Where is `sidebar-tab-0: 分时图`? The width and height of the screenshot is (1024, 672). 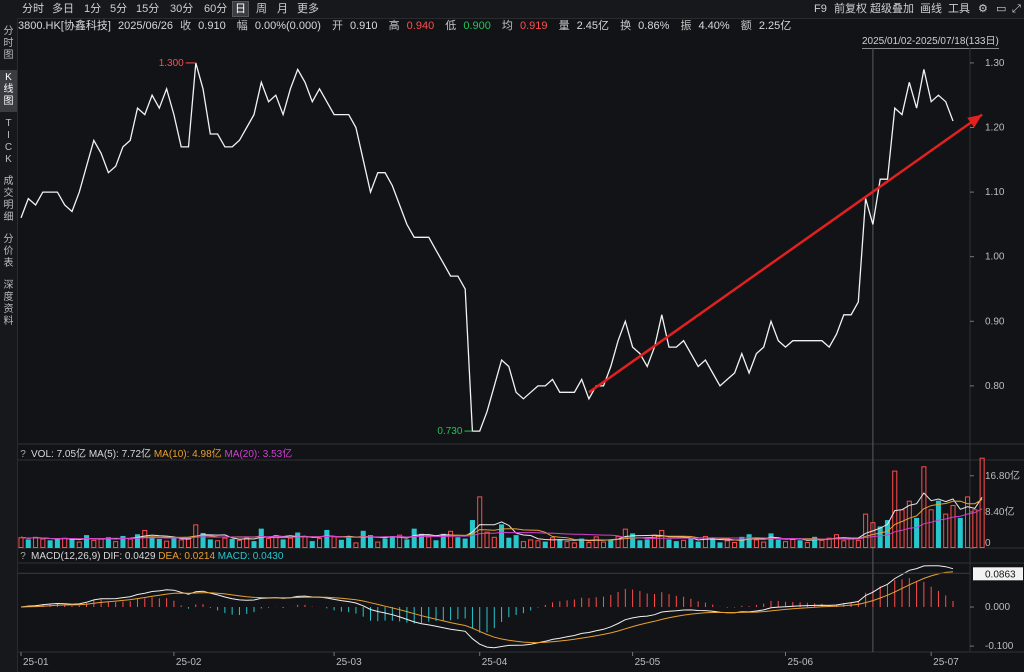 sidebar-tab-0: 分时图 is located at coordinates (8, 43).